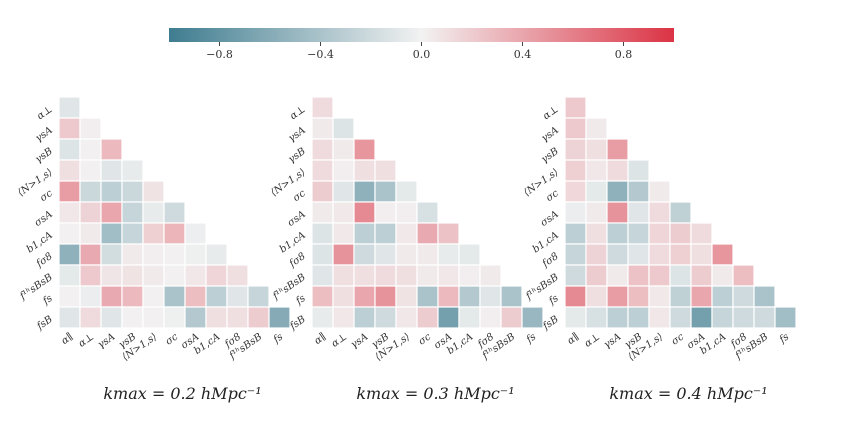  What do you see at coordinates (296, 156) in the screenshot?
I see `row-label: γsB` at bounding box center [296, 156].